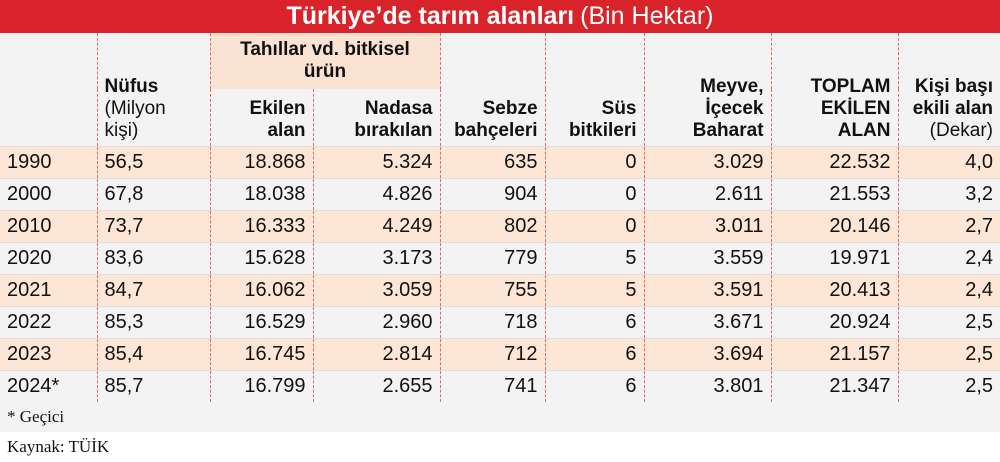 The height and width of the screenshot is (462, 1000). I want to click on title-unit: (Bin Hektar), so click(647, 16).